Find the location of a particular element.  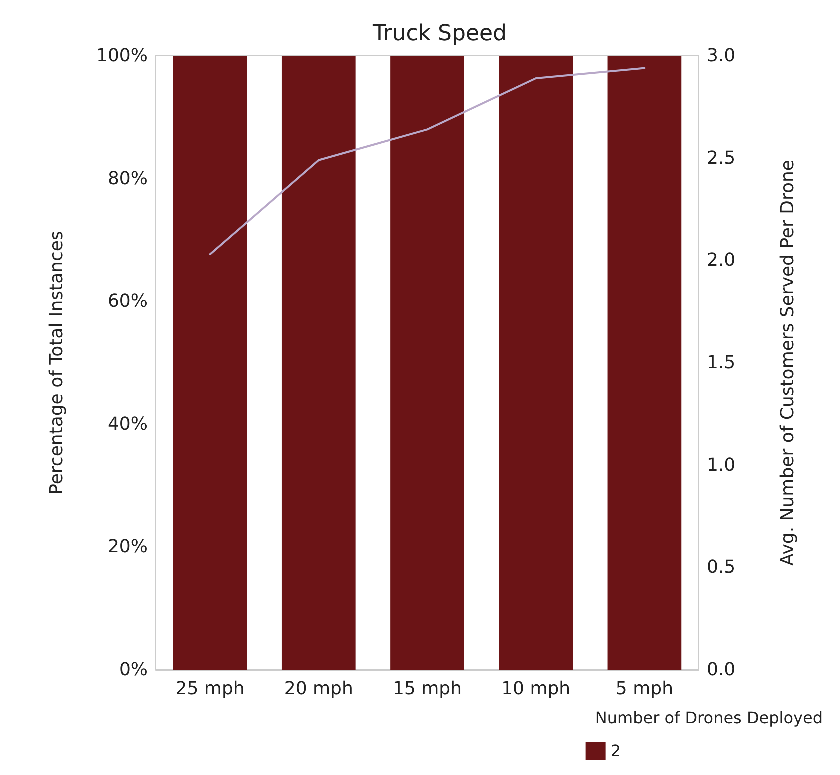

y-tick-label: 0% is located at coordinates (133, 670).